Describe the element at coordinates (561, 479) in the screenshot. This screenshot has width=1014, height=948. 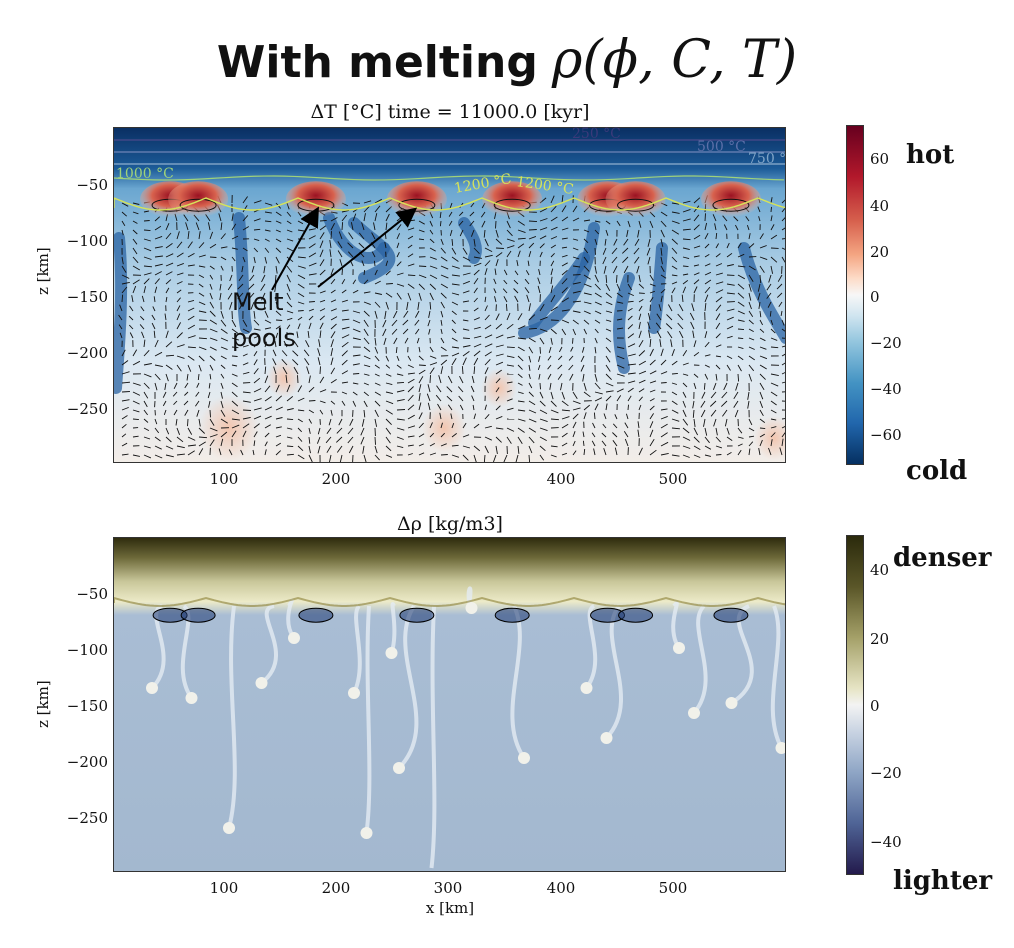
I see `top-xtick: 400` at that location.